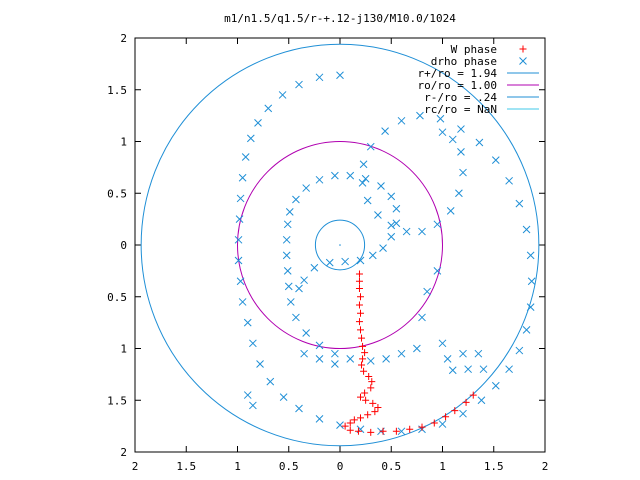 This screenshot has width=640, height=480. I want to click on circle-line, so click(340, 245).